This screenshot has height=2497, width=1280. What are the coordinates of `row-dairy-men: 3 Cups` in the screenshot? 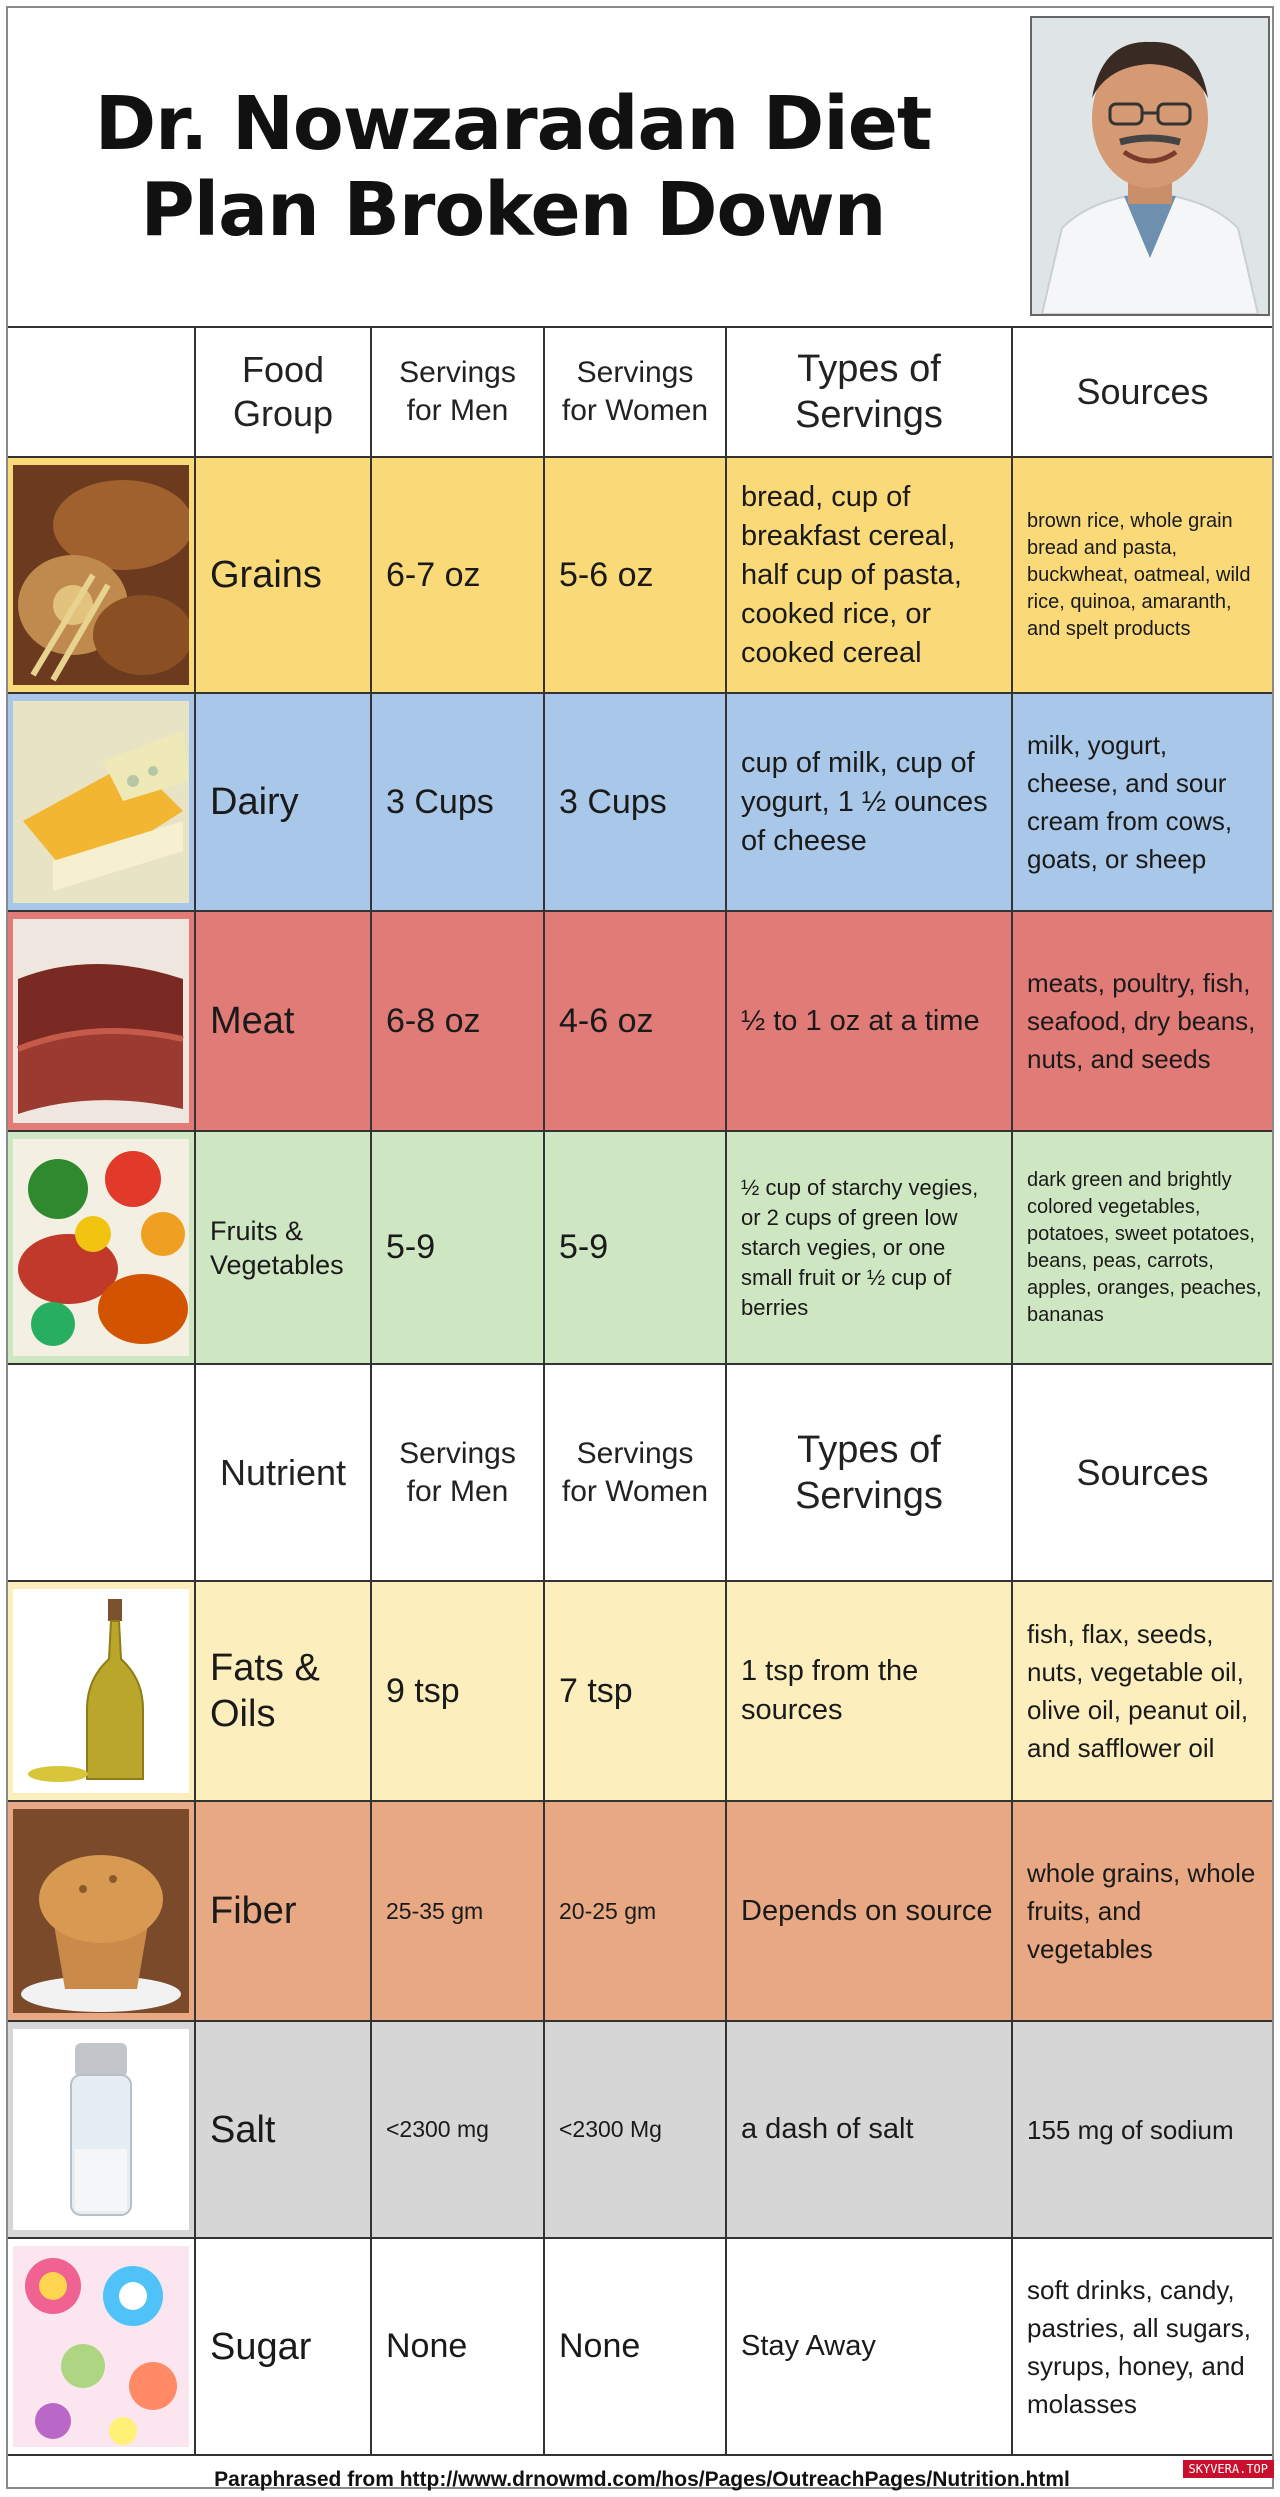 It's located at (458, 803).